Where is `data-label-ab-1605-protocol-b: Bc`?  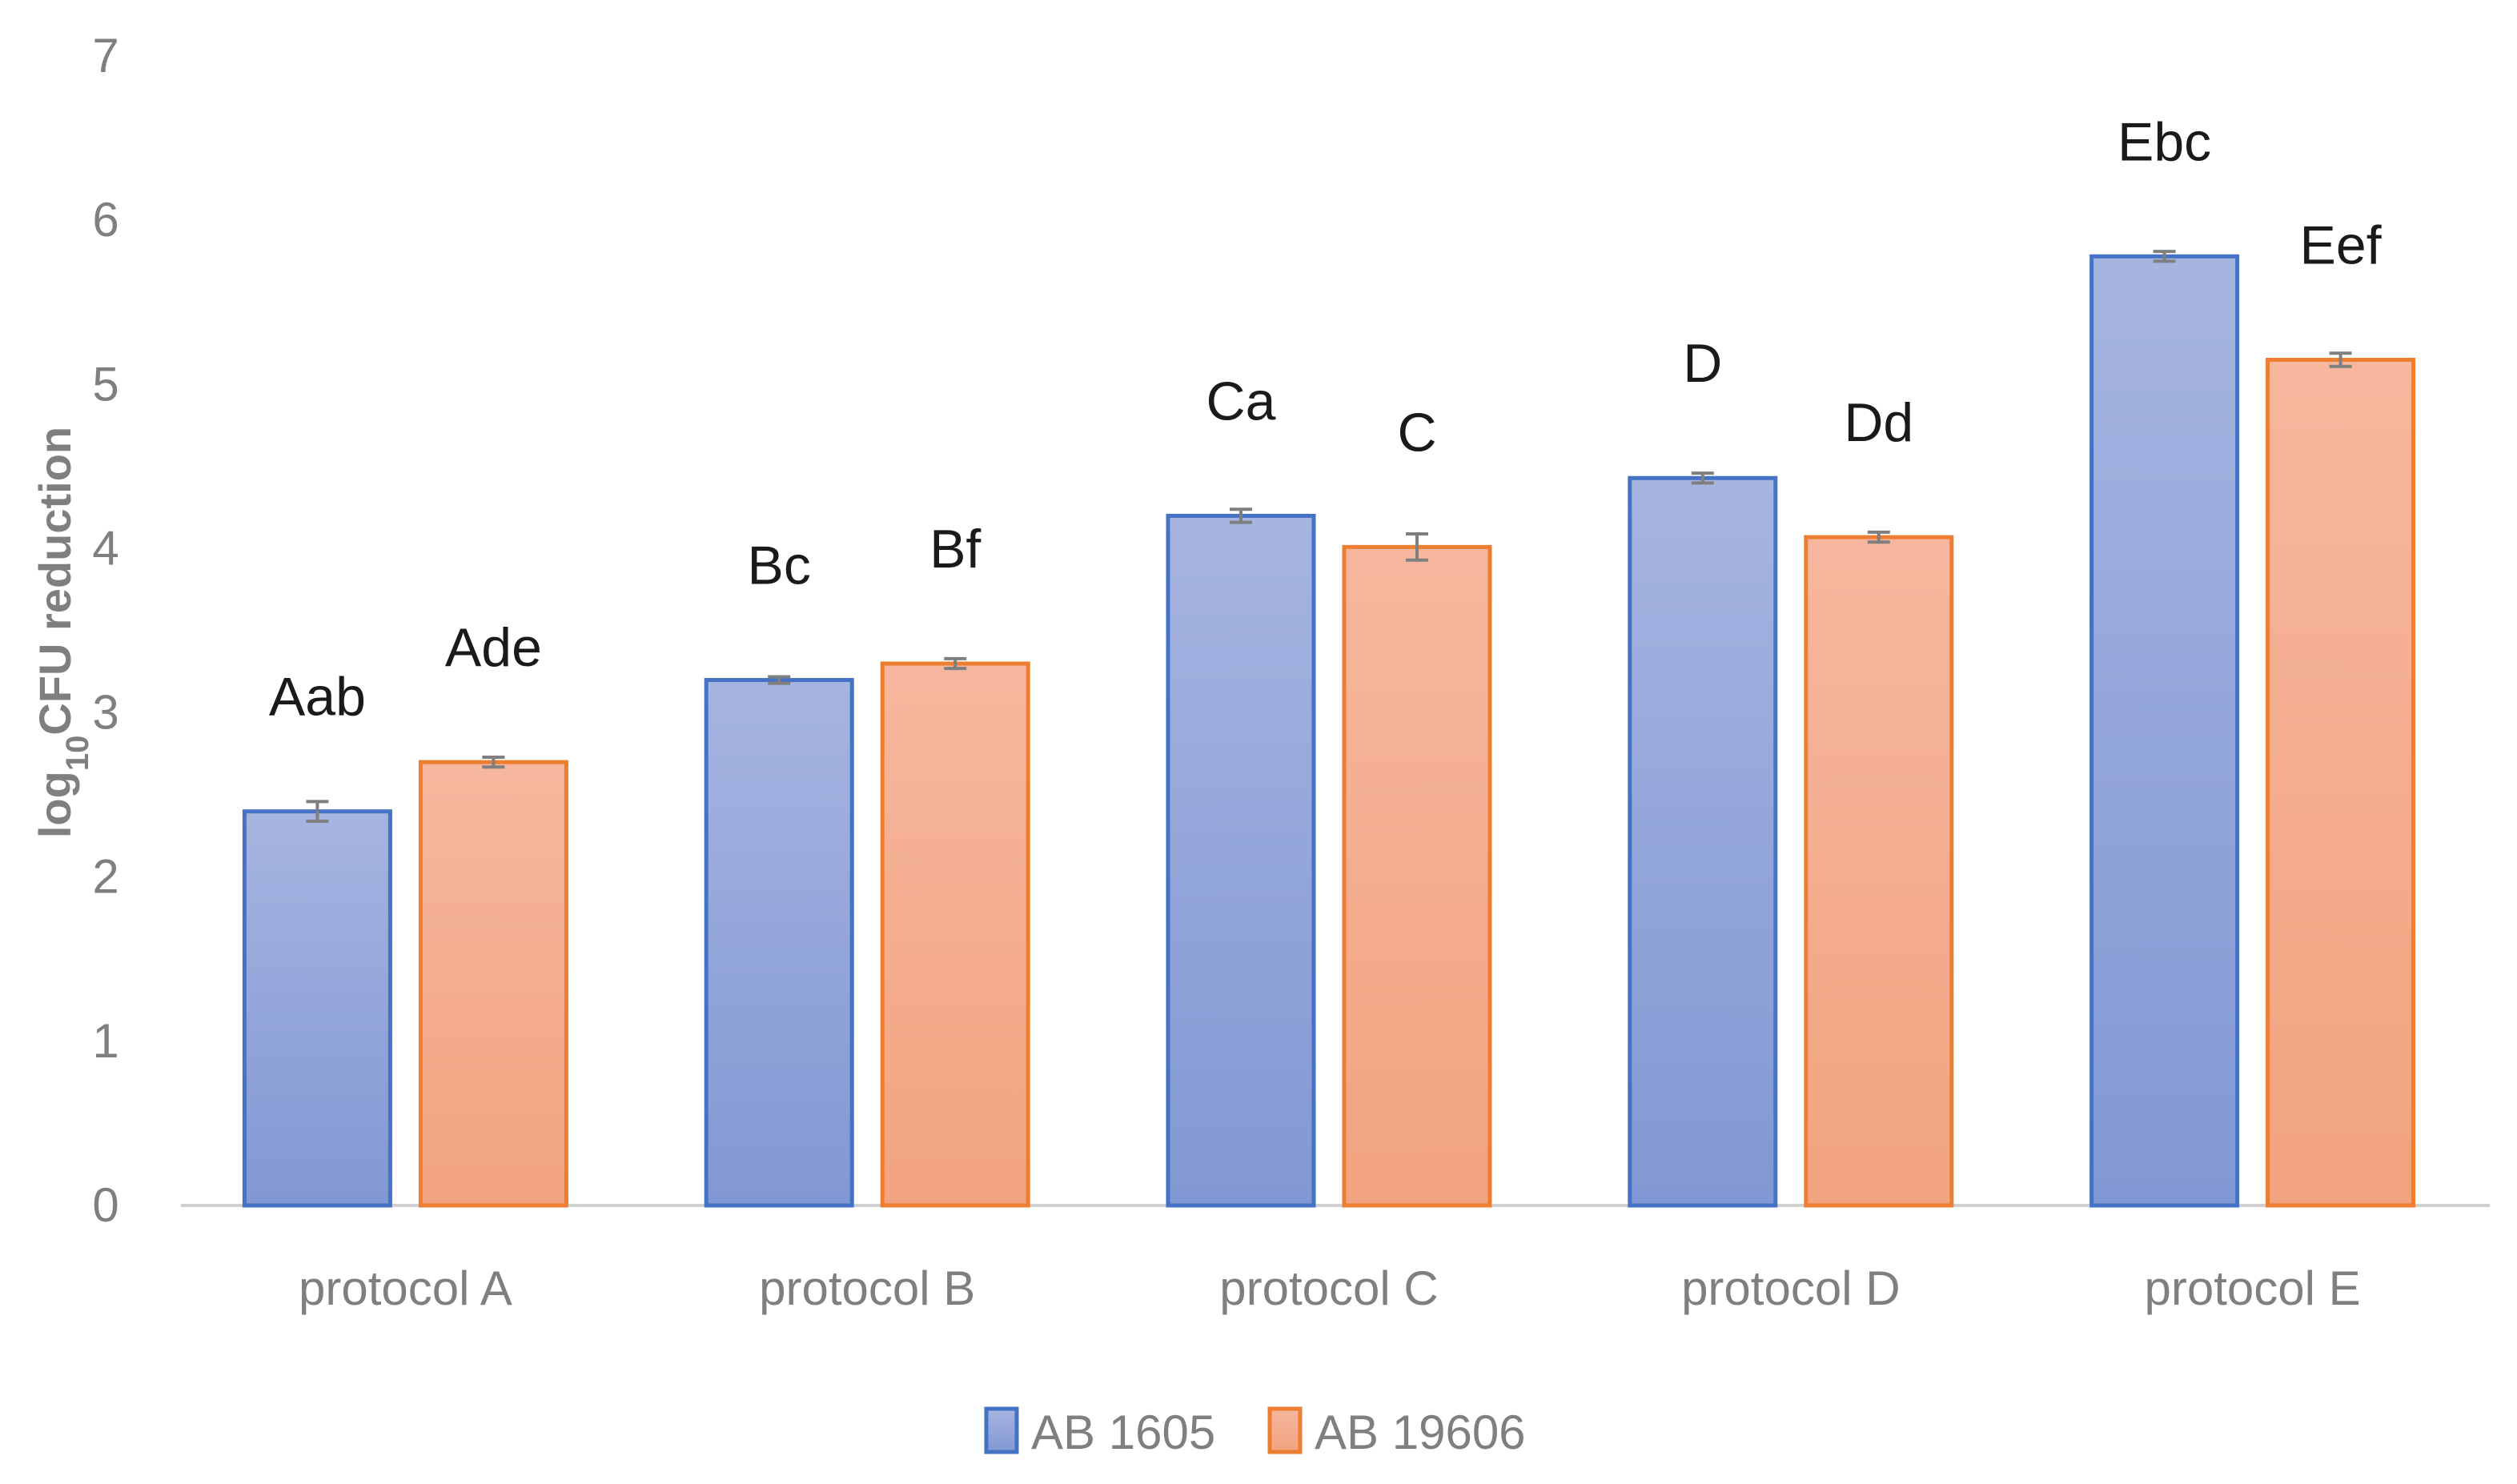
data-label-ab-1605-protocol-b: Bc is located at coordinates (779, 565).